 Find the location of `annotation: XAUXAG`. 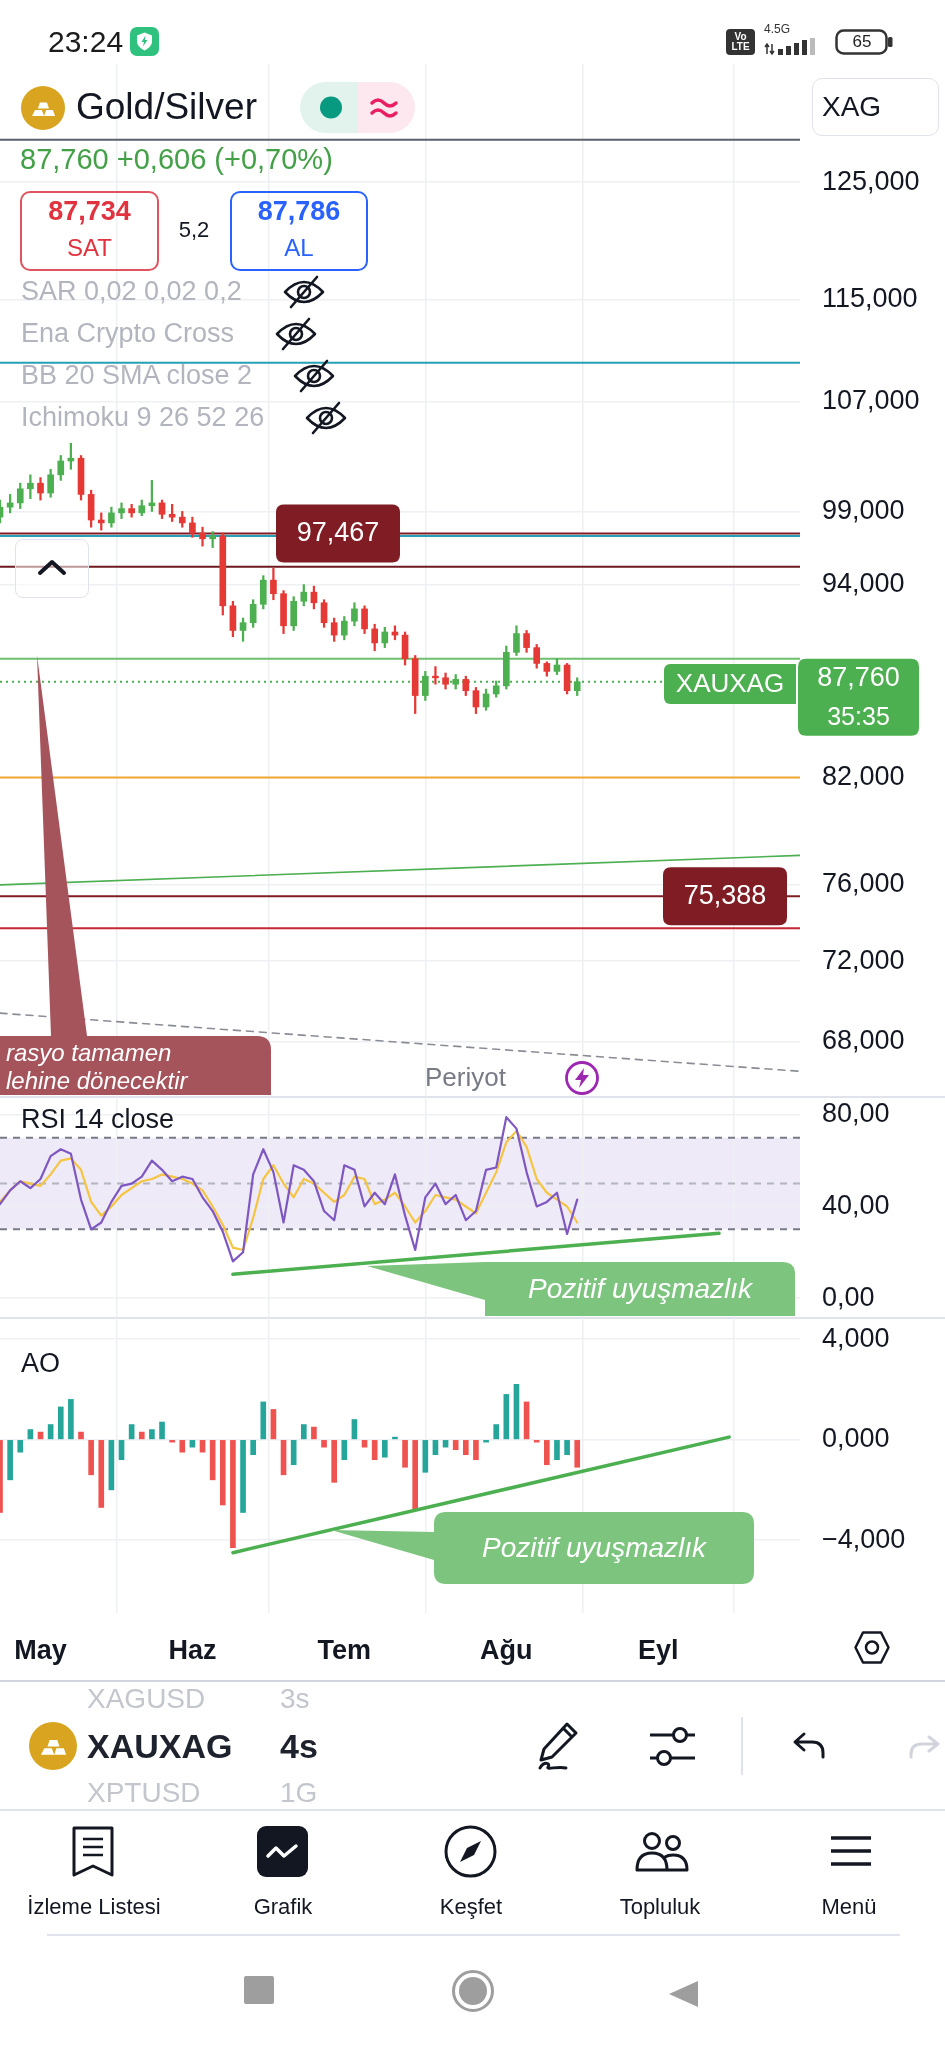

annotation: XAUXAG is located at coordinates (730, 684).